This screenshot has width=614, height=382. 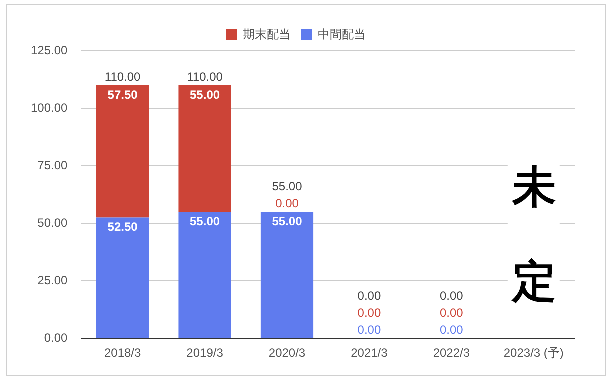 I want to click on x-tick-label: 2021/3, so click(x=369, y=353).